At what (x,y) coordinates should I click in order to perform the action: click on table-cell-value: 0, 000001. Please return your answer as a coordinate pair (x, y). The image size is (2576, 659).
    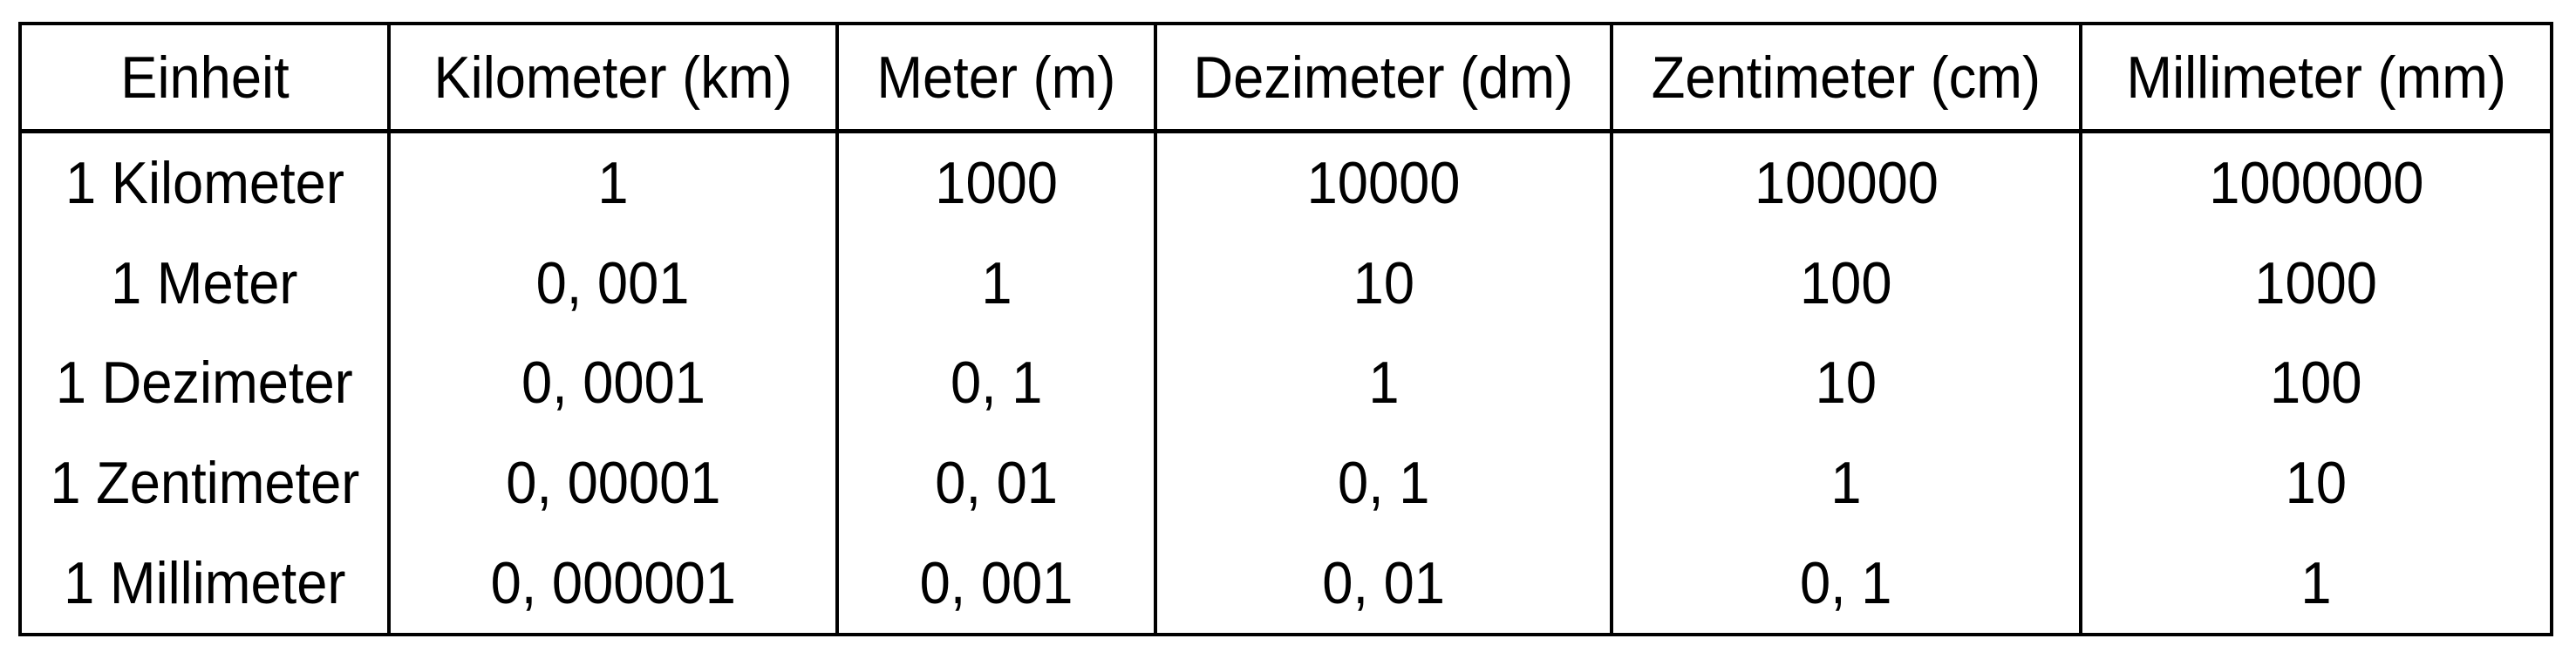
    Looking at the image, I should click on (613, 582).